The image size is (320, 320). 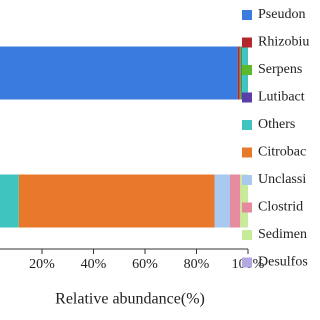 What do you see at coordinates (276, 124) in the screenshot?
I see `legend-label: Others` at bounding box center [276, 124].